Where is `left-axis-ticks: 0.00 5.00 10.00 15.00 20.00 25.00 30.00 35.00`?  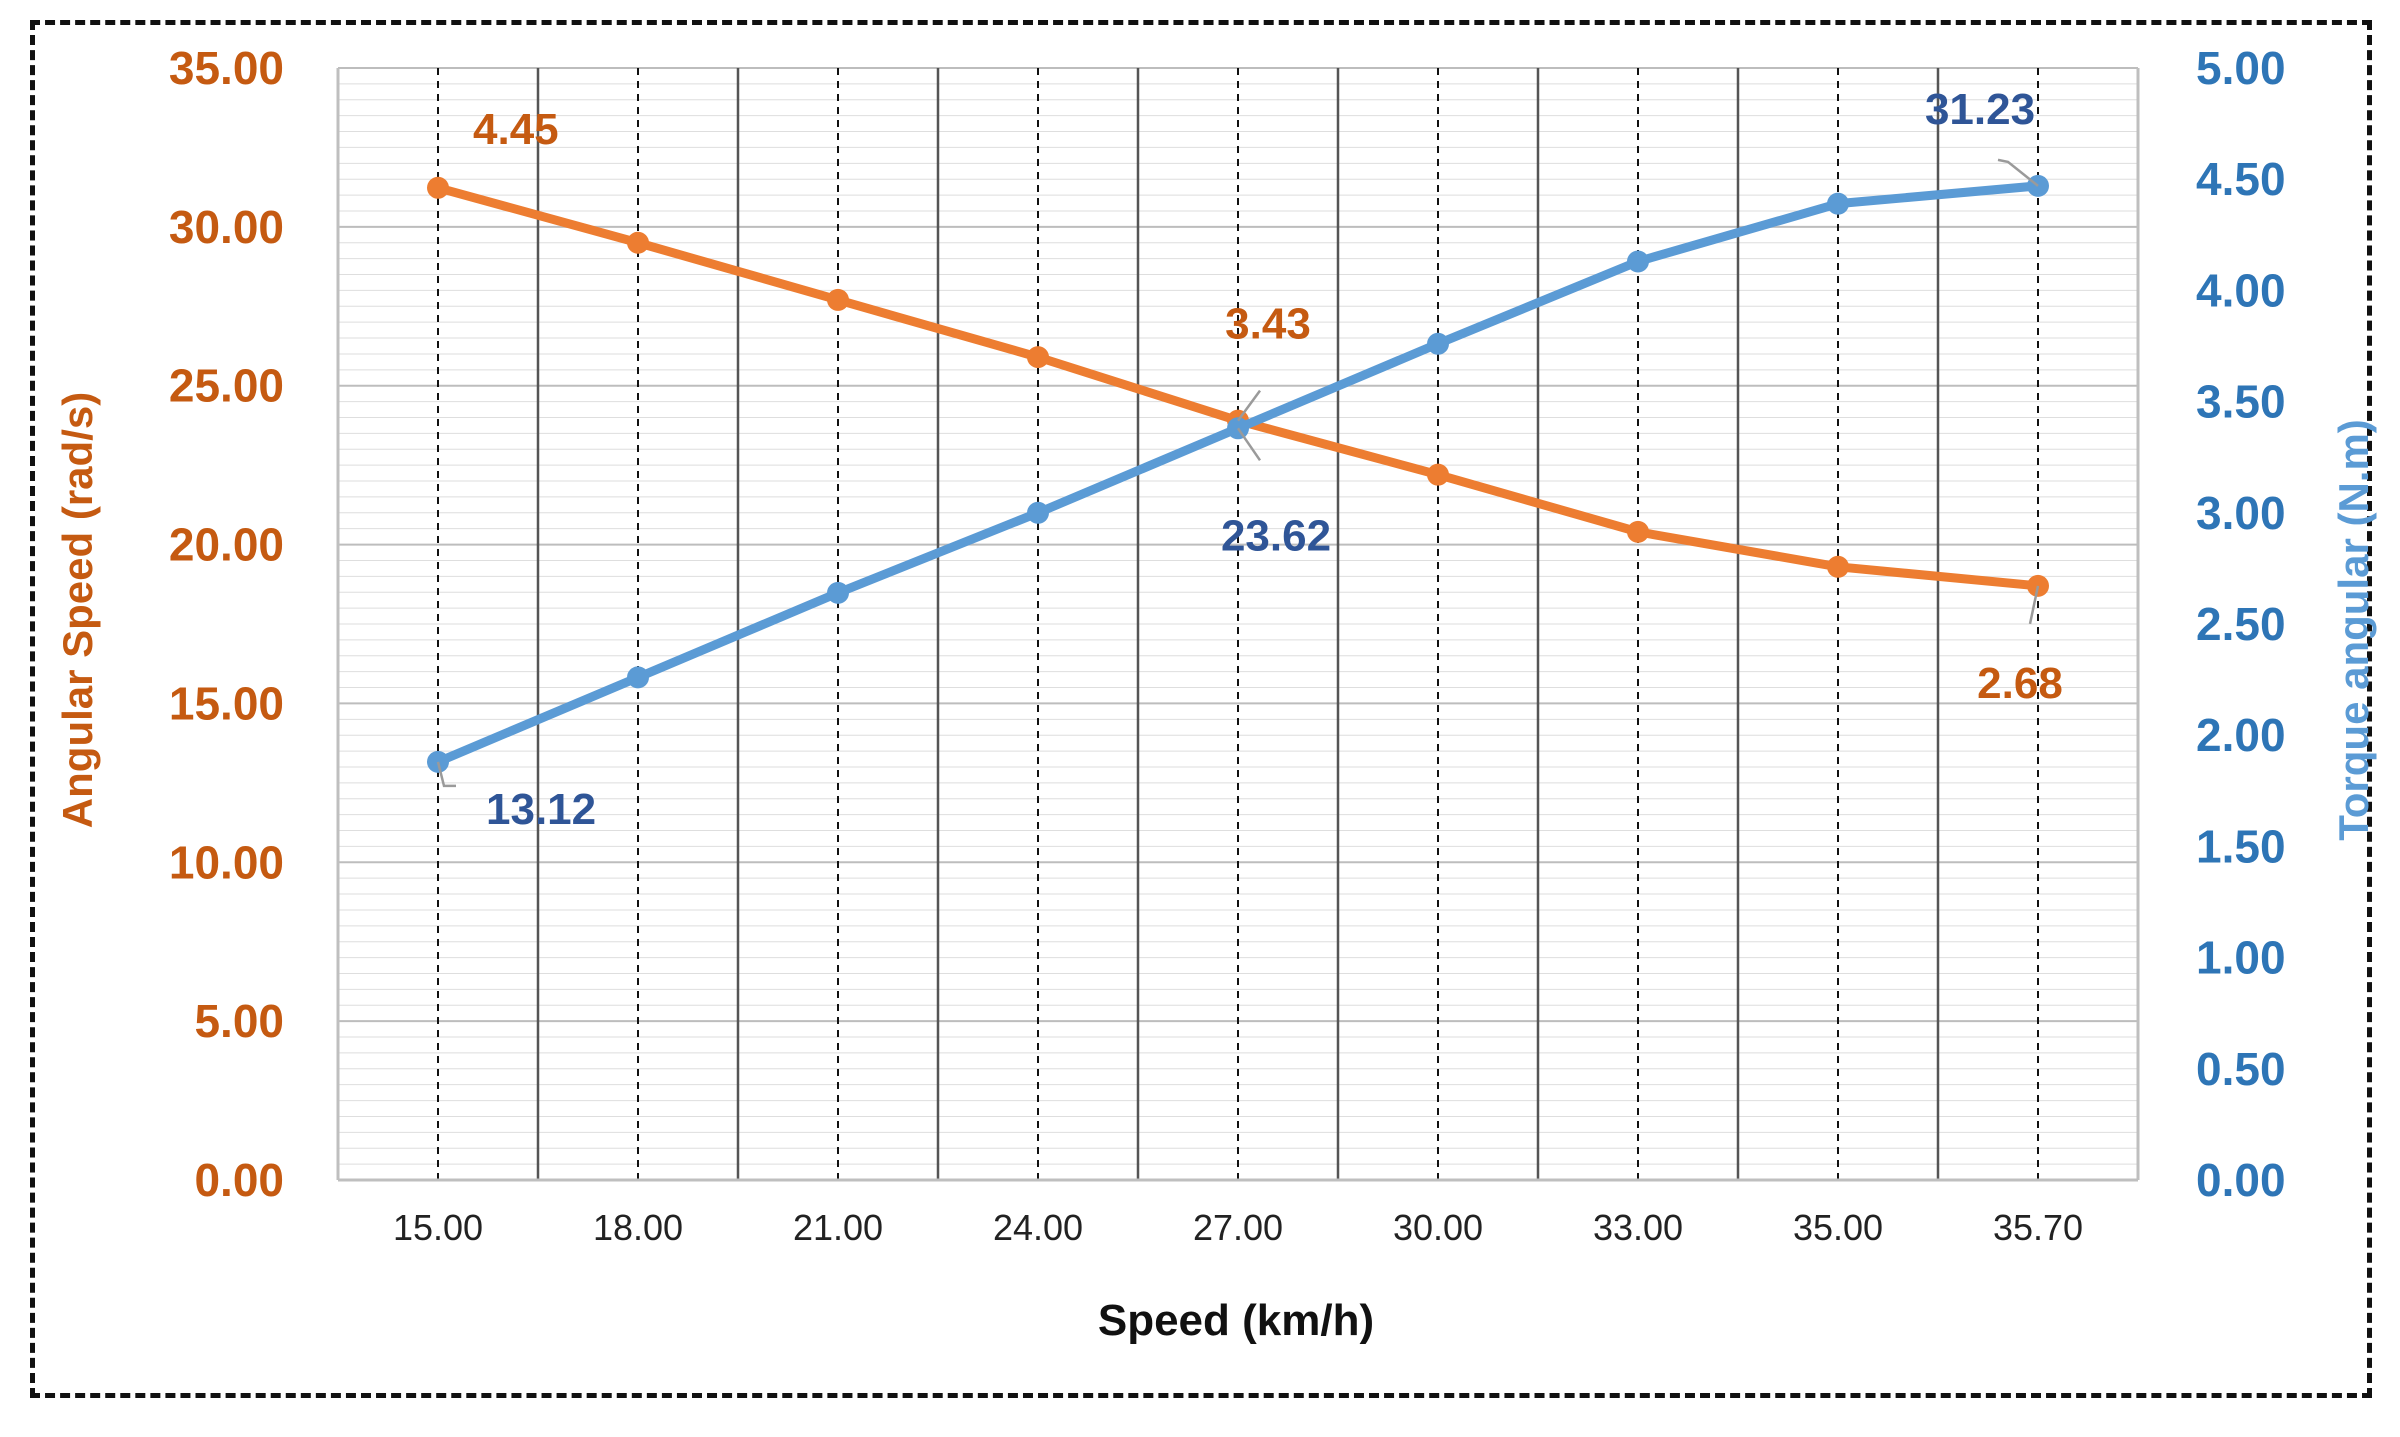
left-axis-ticks: 0.00 5.00 10.00 15.00 20.00 25.00 30.00 35.00 is located at coordinates (226, 624).